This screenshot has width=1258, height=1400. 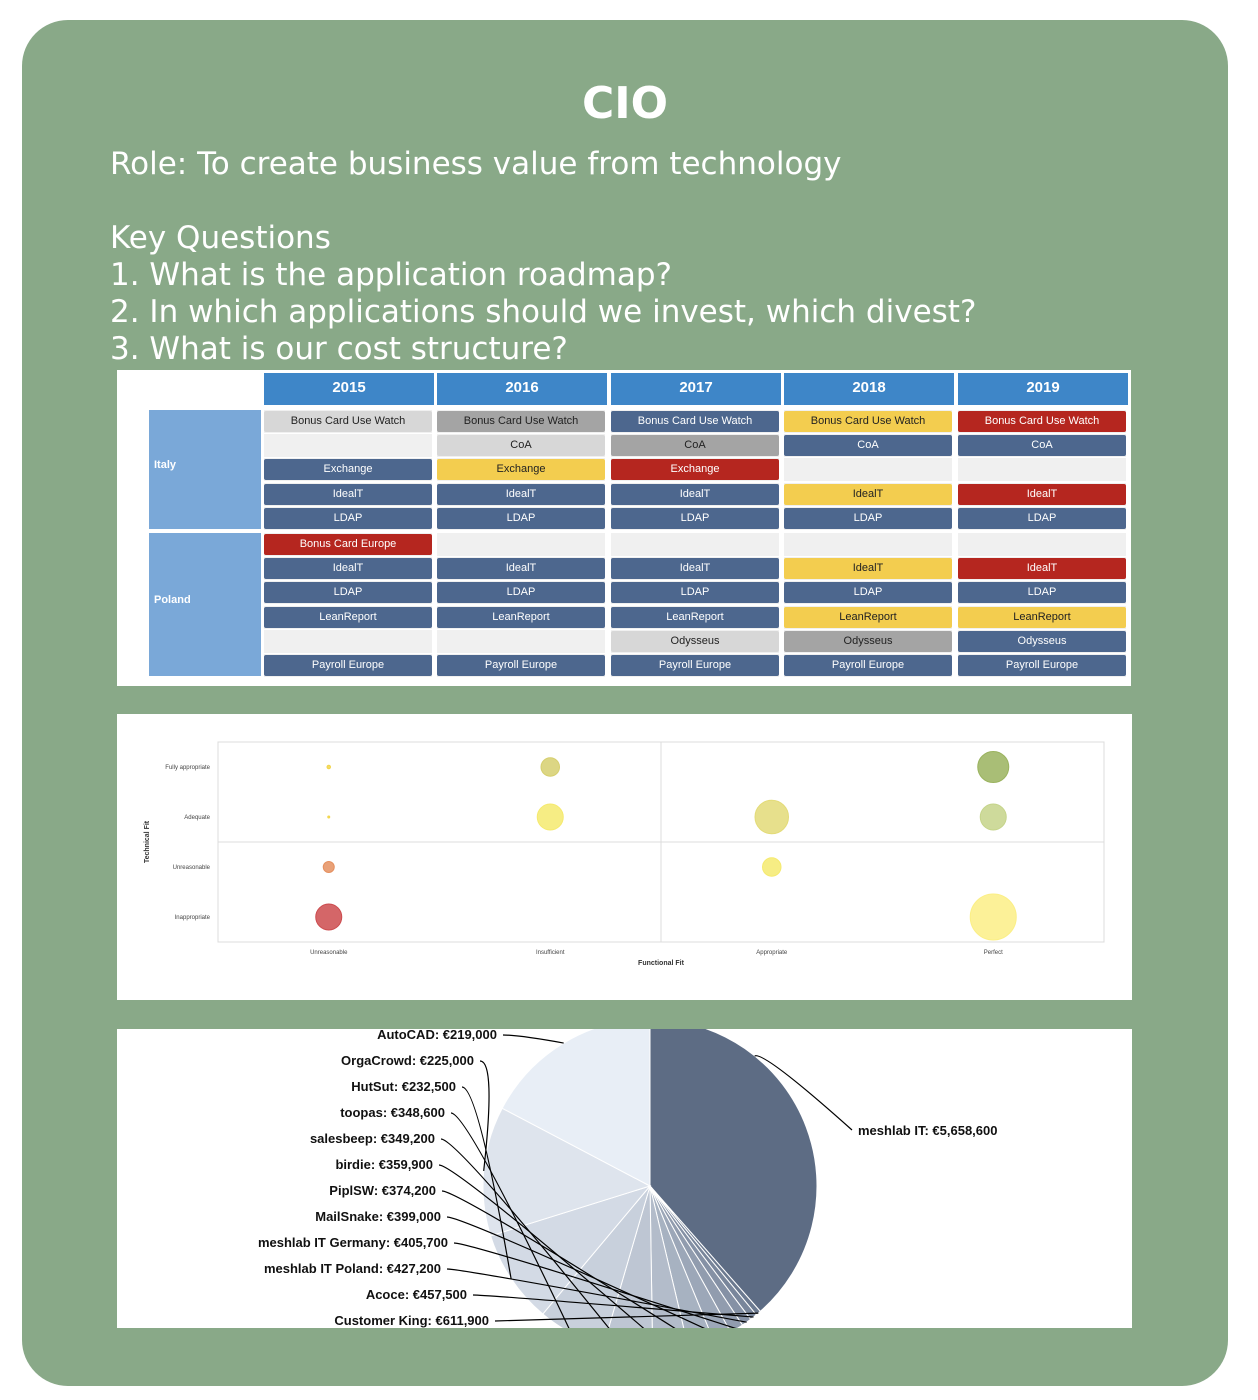 I want to click on pie-label: meshlab IT Germany: €405,700, so click(x=353, y=1242).